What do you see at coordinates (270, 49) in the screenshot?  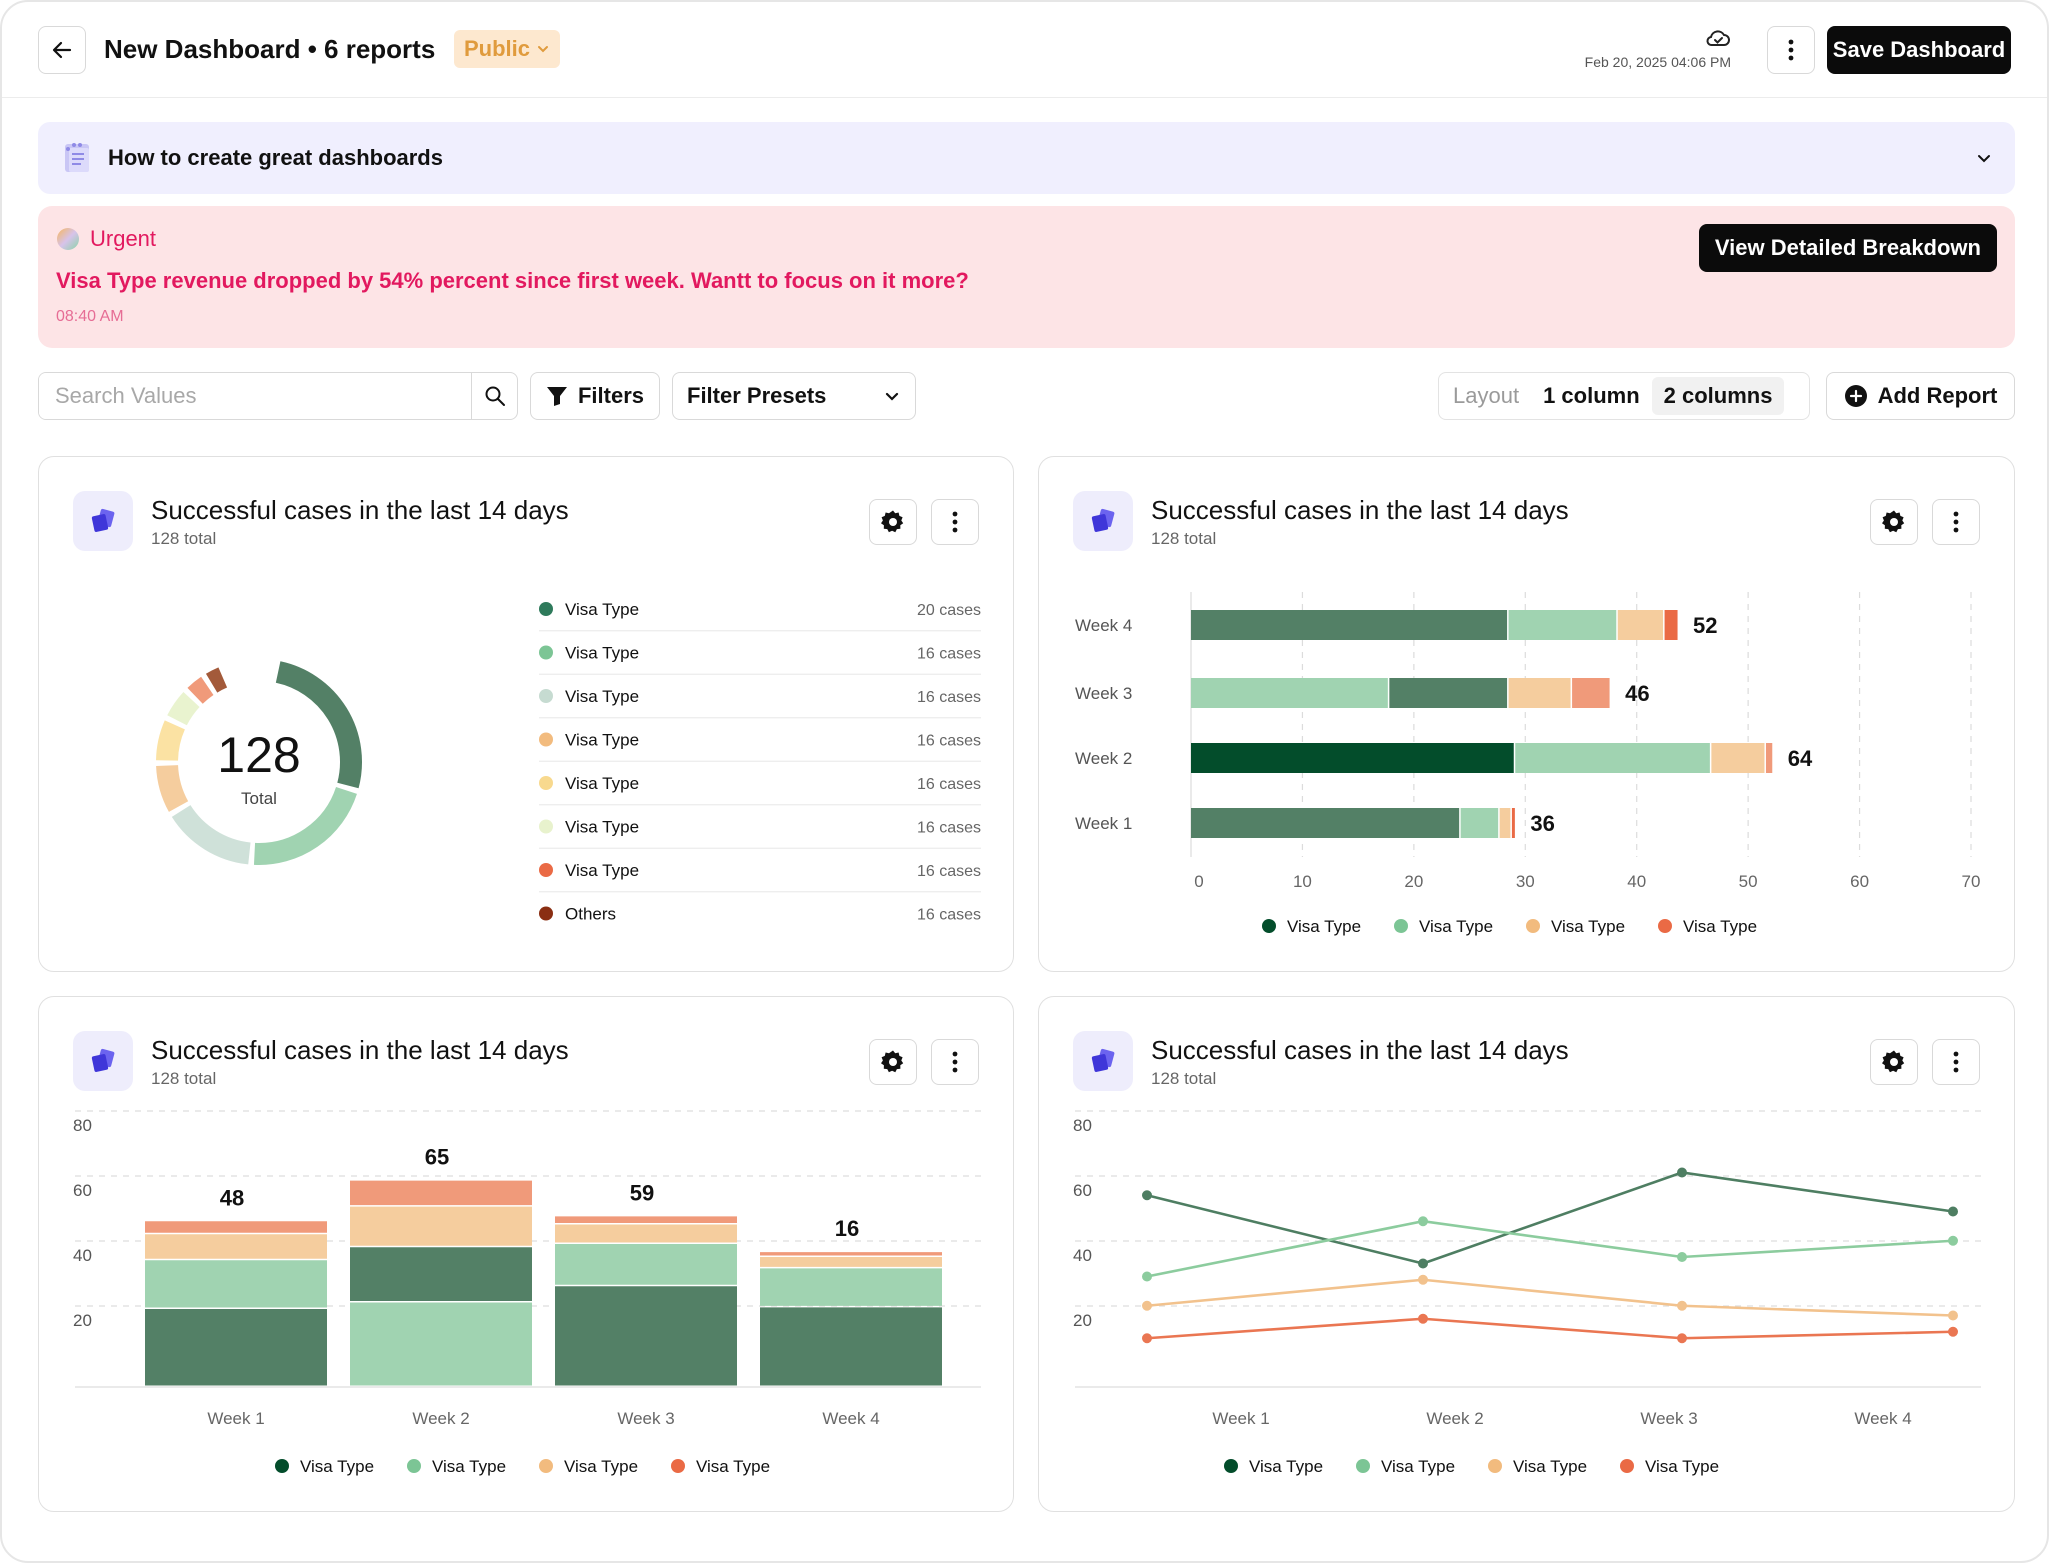 I see `page-title: New Dashboard • 6 reports` at bounding box center [270, 49].